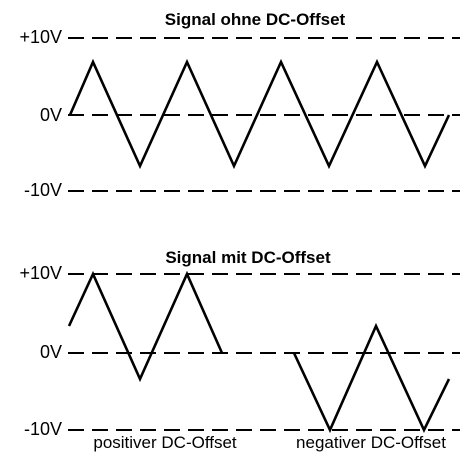  Describe the element at coordinates (371, 442) in the screenshot. I see `negative-offset-caption: negativer DC-Offset` at that location.